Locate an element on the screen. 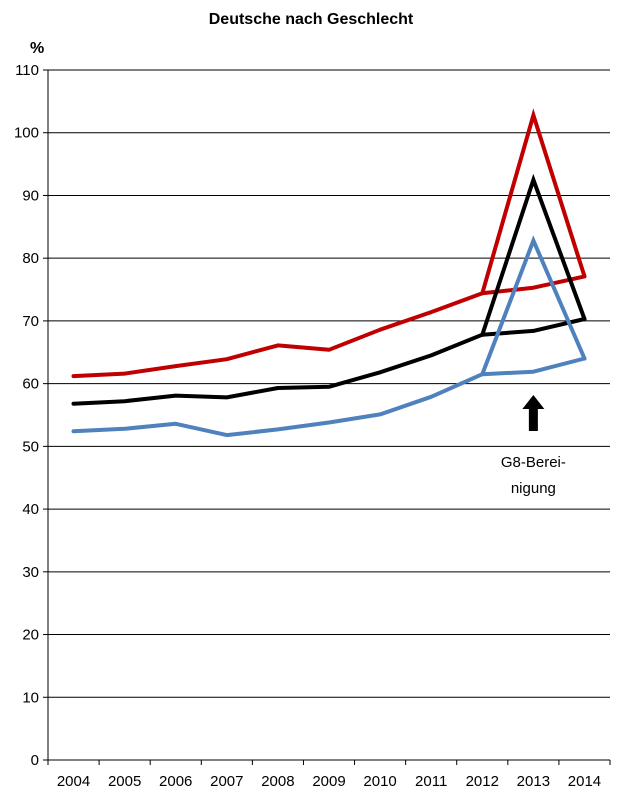 The width and height of the screenshot is (622, 794). annotation-text: nigung is located at coordinates (533, 488).